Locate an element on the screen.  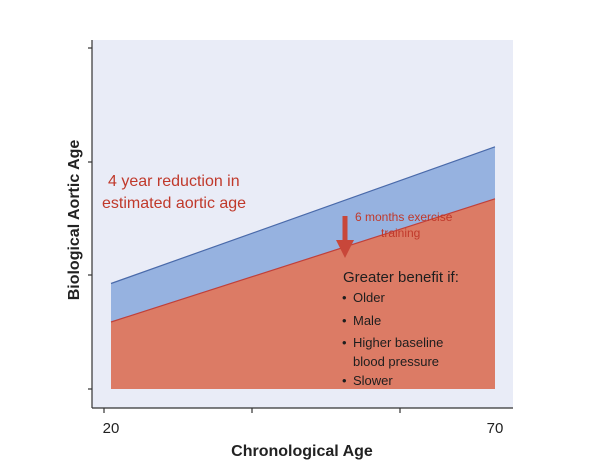
x-axis-title: Chronological Age is located at coordinates (302, 451).